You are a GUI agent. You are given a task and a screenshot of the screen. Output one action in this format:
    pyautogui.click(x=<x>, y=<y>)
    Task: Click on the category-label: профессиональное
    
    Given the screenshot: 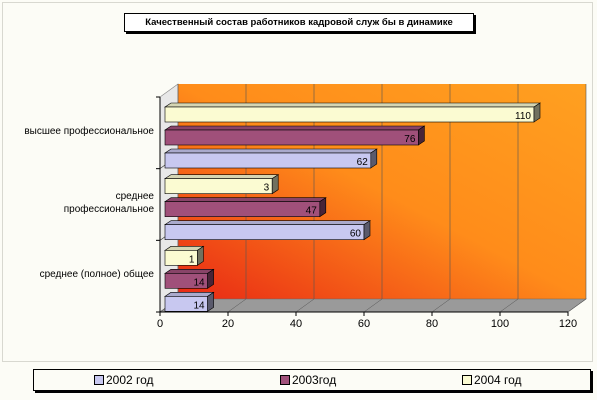 What is the action you would take?
    pyautogui.click(x=109, y=209)
    